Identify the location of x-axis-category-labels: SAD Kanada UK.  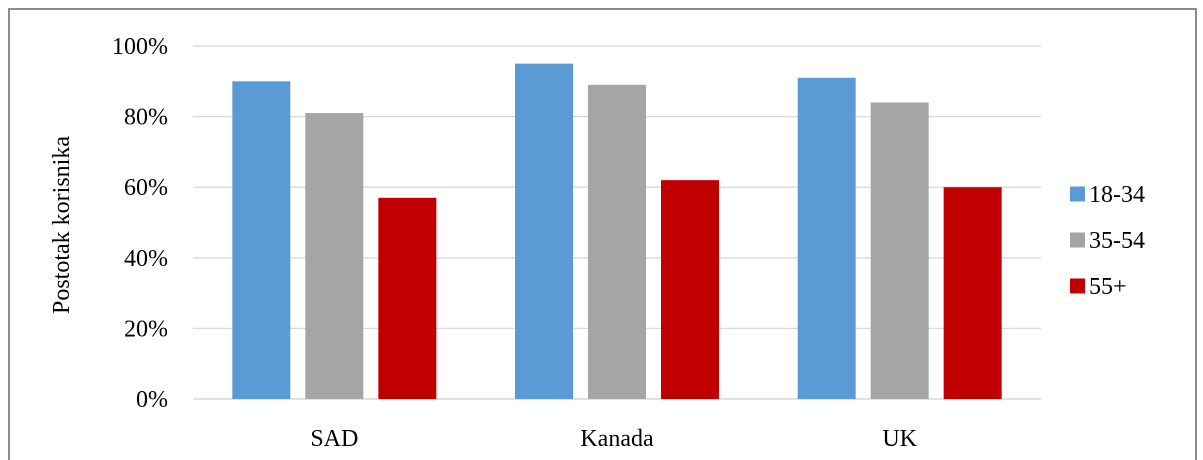
(613, 439).